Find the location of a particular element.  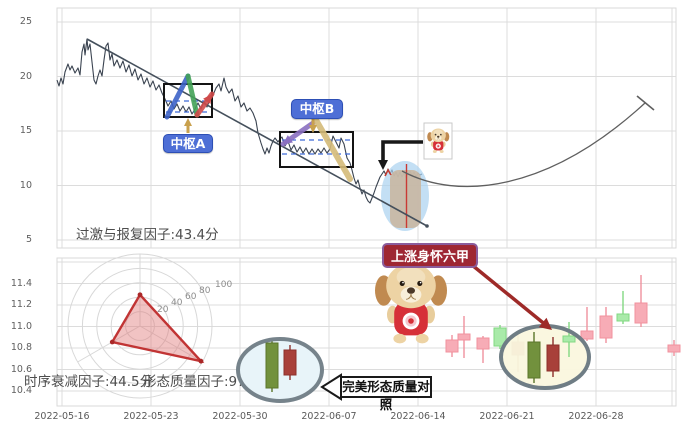

candle-y-tick-label: 10.8 is located at coordinates (21, 347).